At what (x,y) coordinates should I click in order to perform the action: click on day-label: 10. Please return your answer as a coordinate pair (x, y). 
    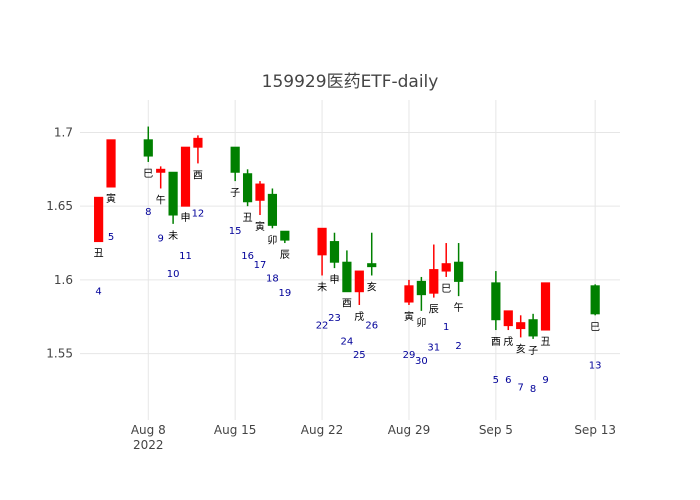
    Looking at the image, I should click on (173, 274).